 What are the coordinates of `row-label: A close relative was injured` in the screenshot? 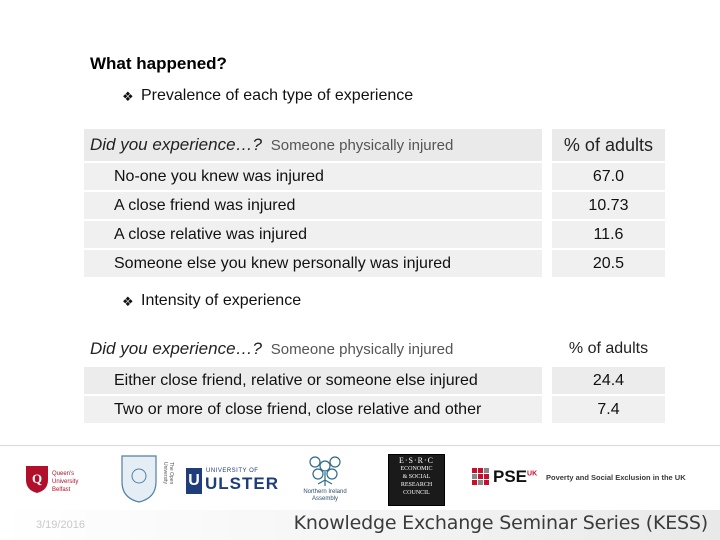 It's located at (313, 234).